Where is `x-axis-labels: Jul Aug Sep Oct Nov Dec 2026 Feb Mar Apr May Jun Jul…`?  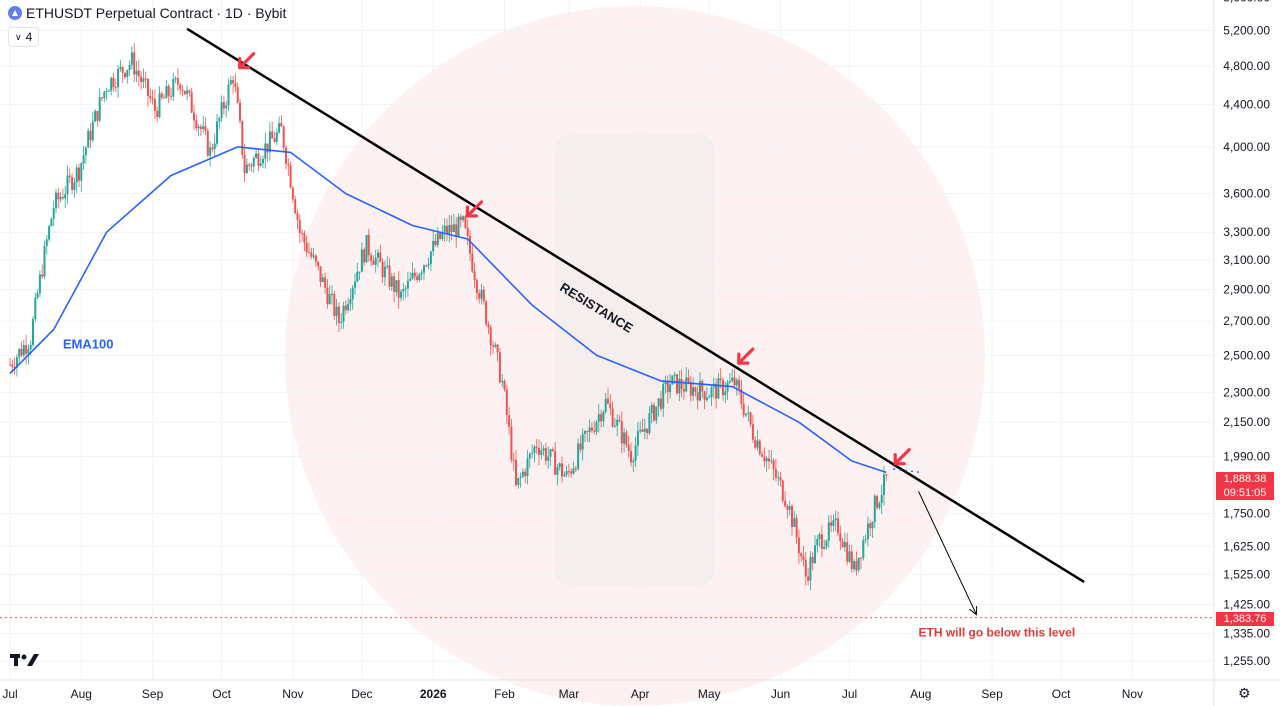
x-axis-labels: Jul Aug Sep Oct Nov Dec 2026 Feb Mar Apr May Jun Jul… is located at coordinates (572, 694).